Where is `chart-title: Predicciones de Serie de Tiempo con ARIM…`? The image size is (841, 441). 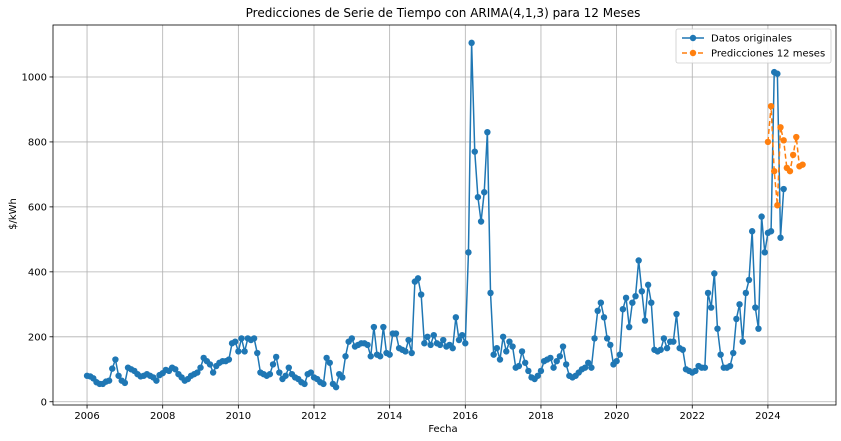
chart-title: Predicciones de Serie de Tiempo con ARIM… is located at coordinates (443, 13).